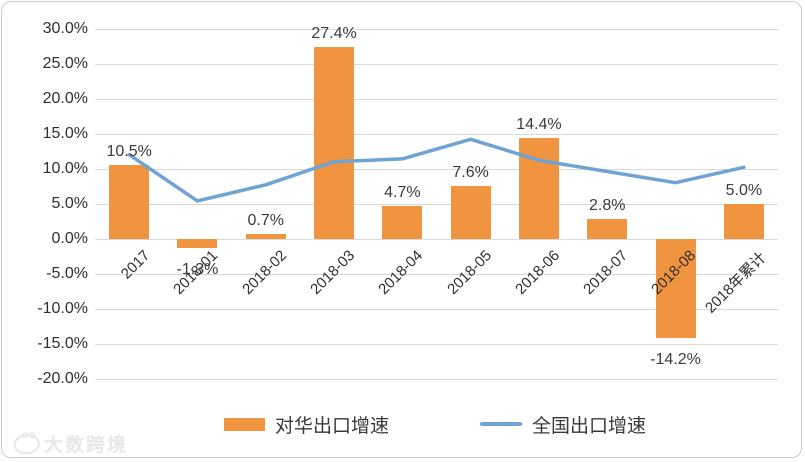 The width and height of the screenshot is (805, 462). Describe the element at coordinates (333, 272) in the screenshot. I see `x-category-label: 2018-03` at that location.